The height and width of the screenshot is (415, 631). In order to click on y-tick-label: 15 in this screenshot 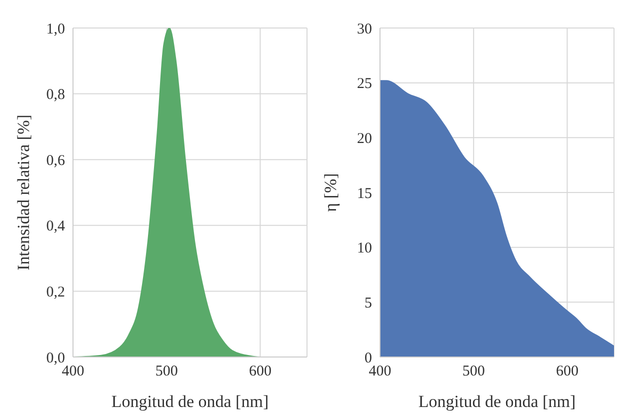, I will do `click(364, 194)`.